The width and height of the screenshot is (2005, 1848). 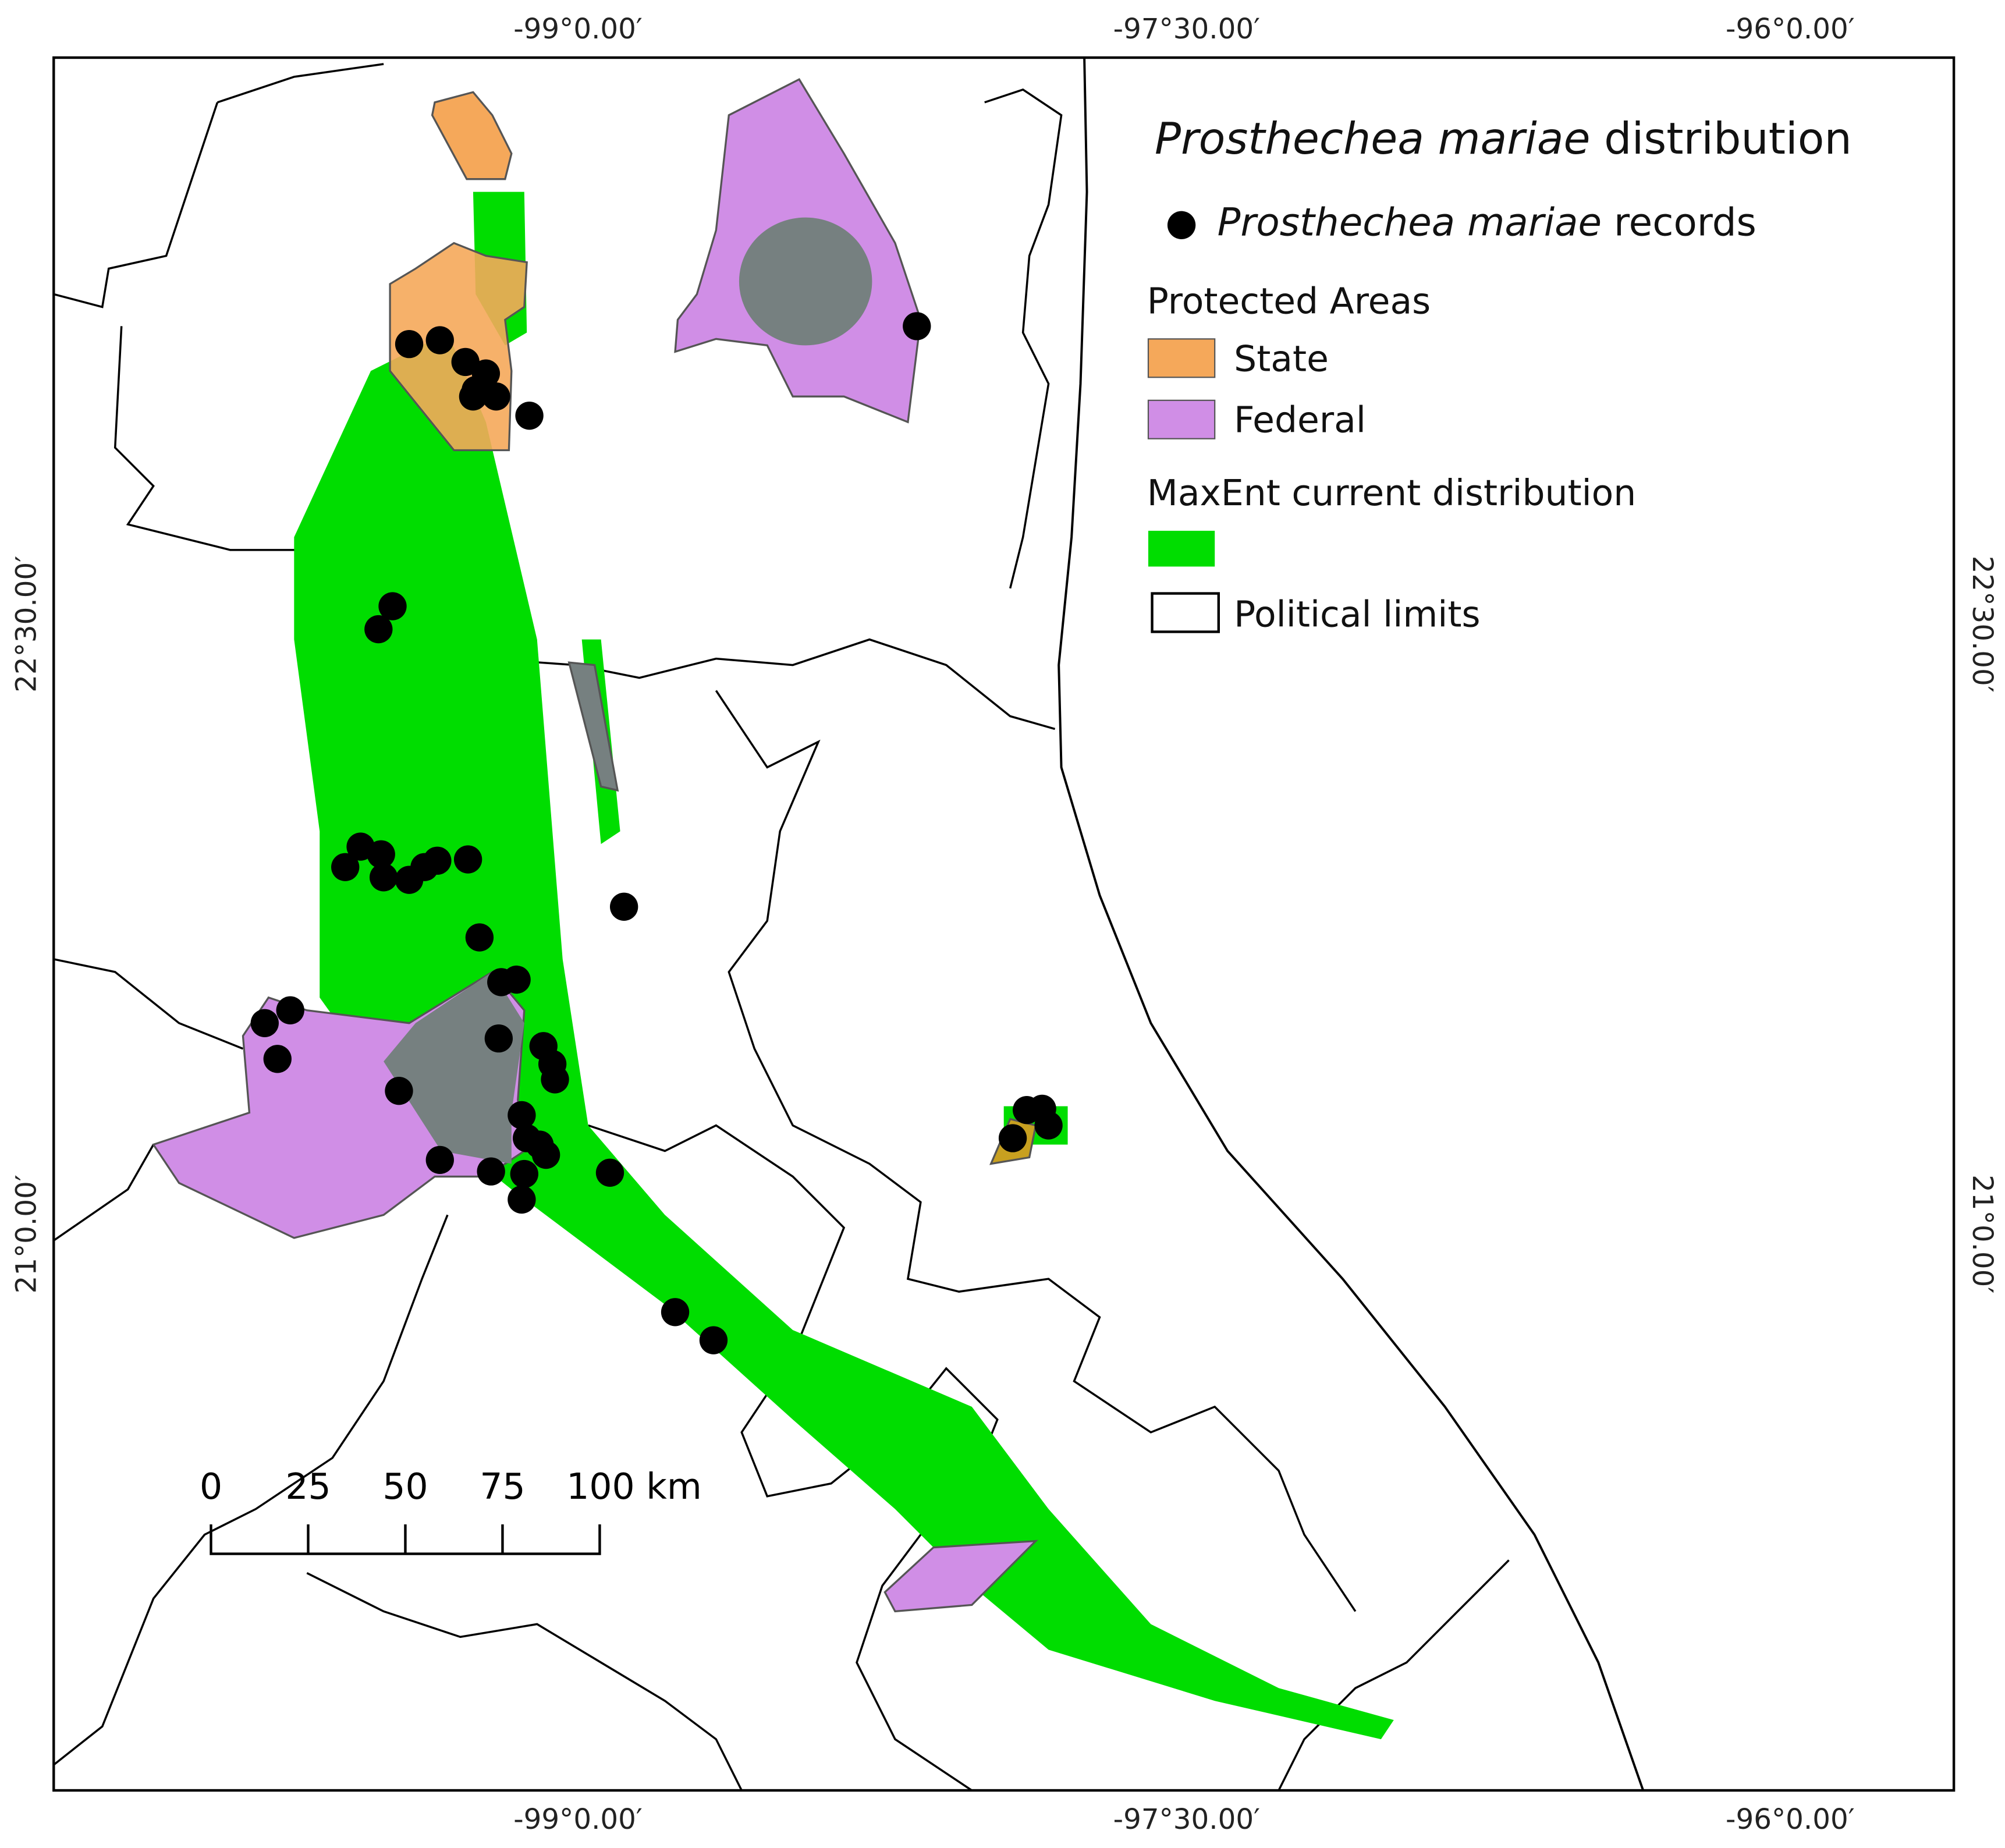 I want to click on legend-item: State, so click(x=1281, y=358).